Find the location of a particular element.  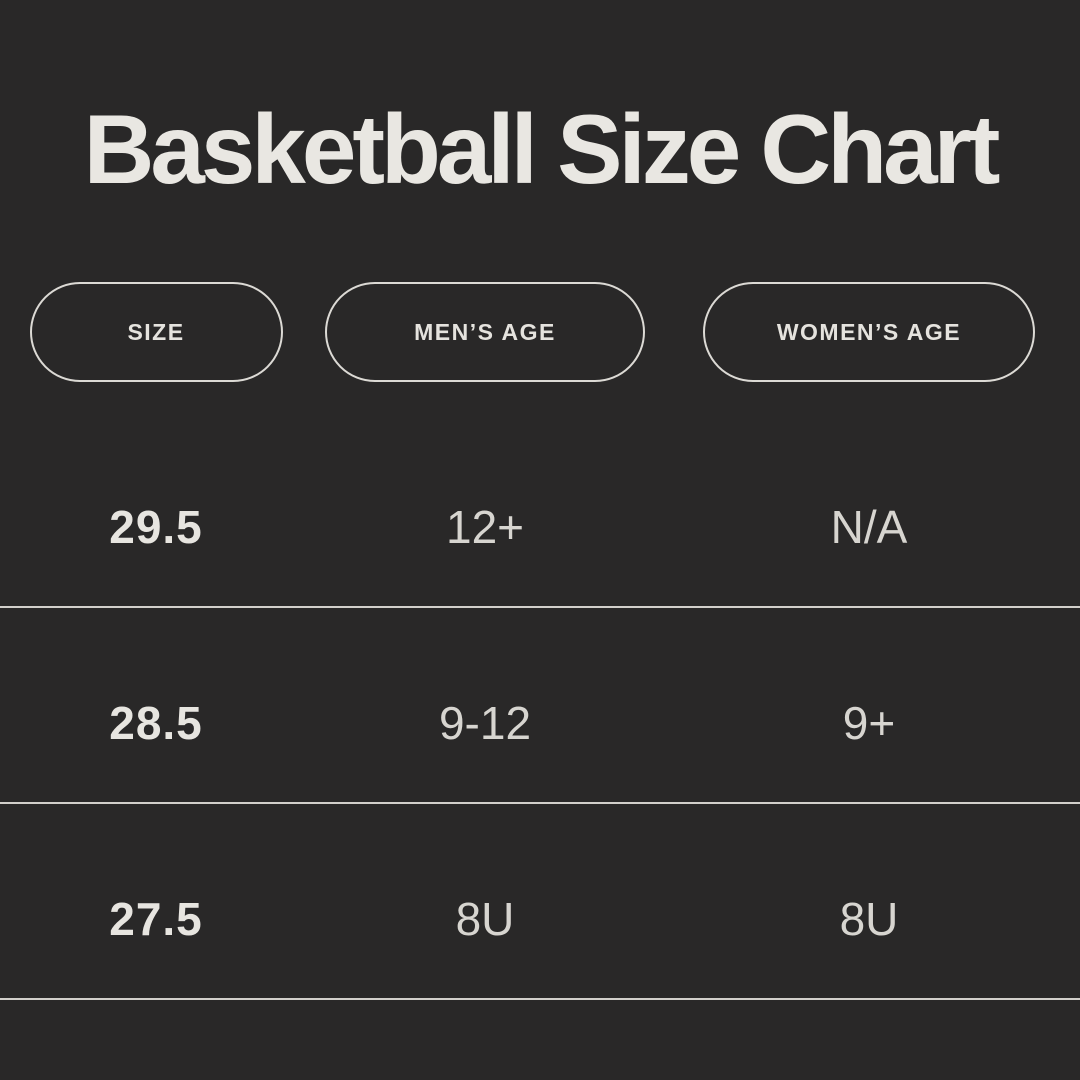

column-header-label-womens-age: WOMEN’S AGE is located at coordinates (869, 331).